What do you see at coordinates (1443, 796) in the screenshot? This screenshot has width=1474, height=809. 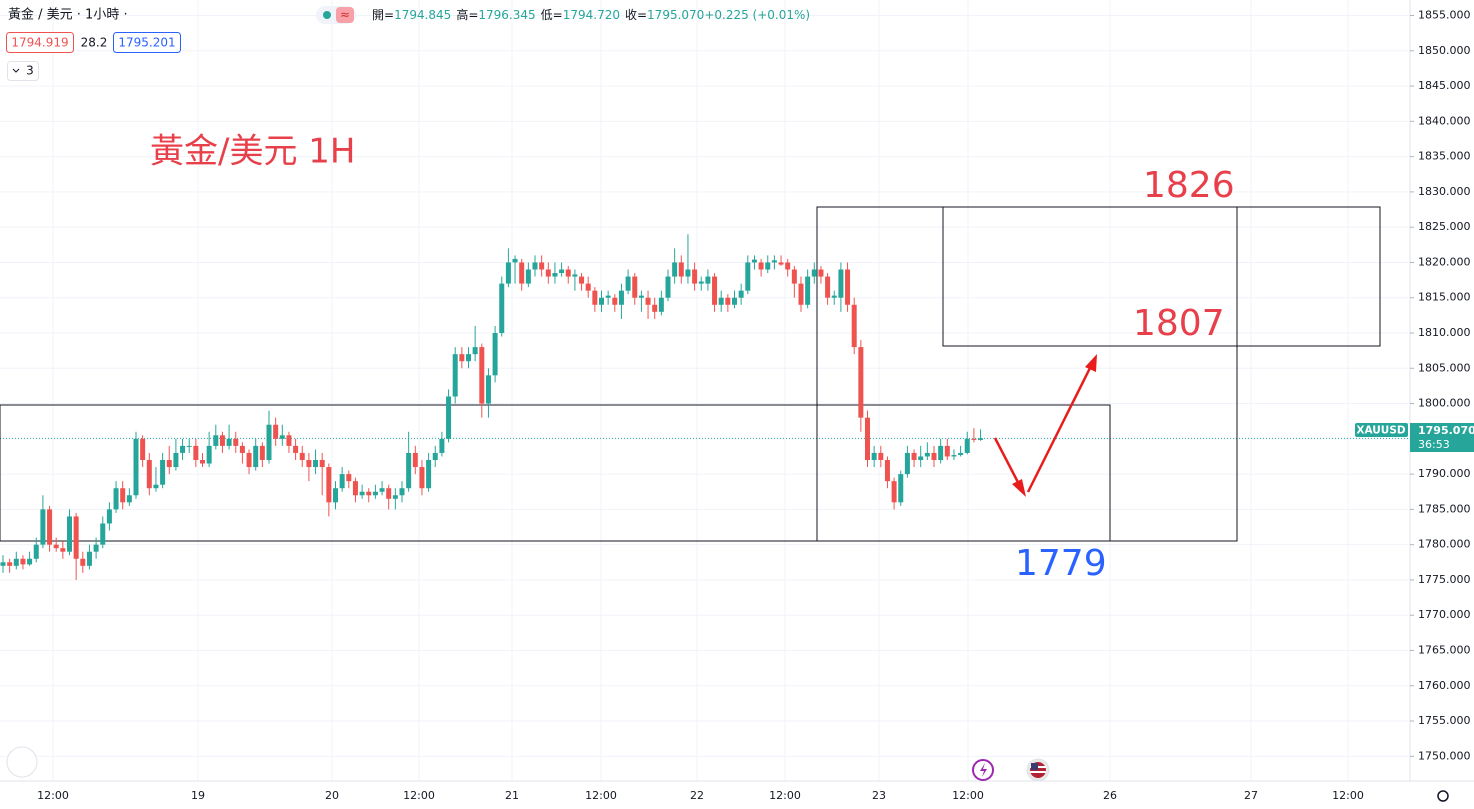 I see `settings-icon` at bounding box center [1443, 796].